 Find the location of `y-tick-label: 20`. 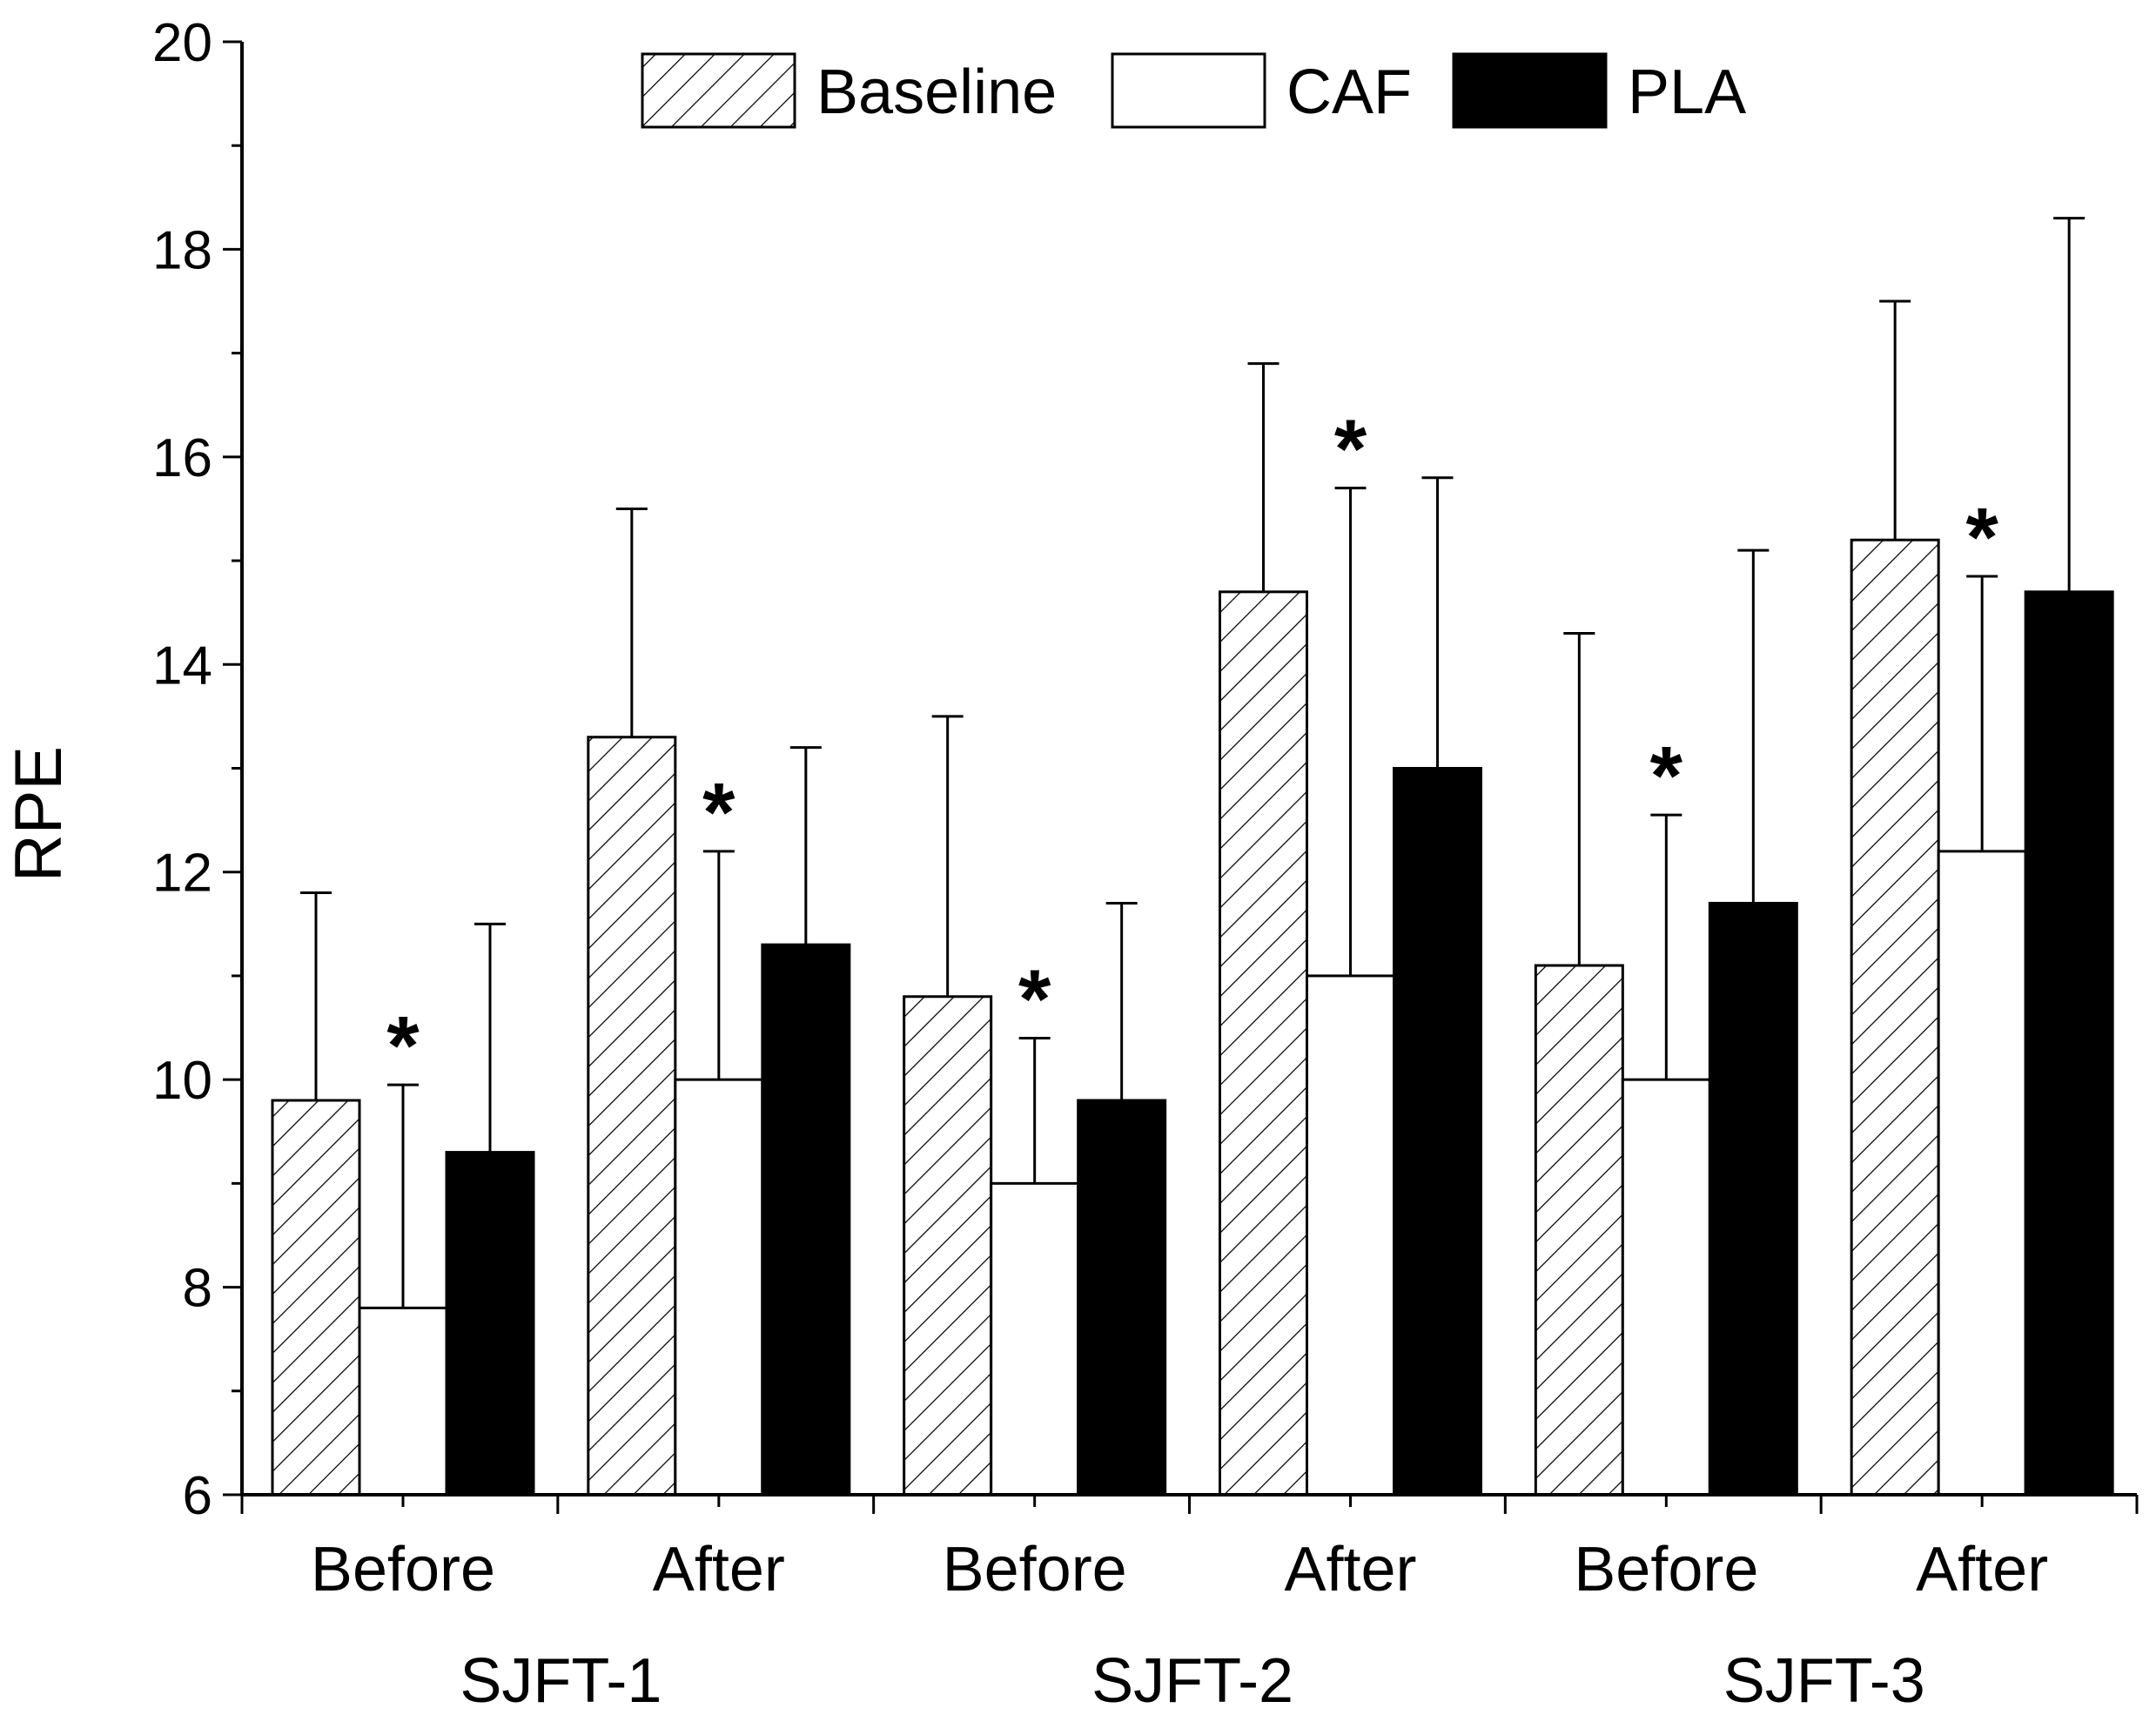

y-tick-label: 20 is located at coordinates (182, 43).